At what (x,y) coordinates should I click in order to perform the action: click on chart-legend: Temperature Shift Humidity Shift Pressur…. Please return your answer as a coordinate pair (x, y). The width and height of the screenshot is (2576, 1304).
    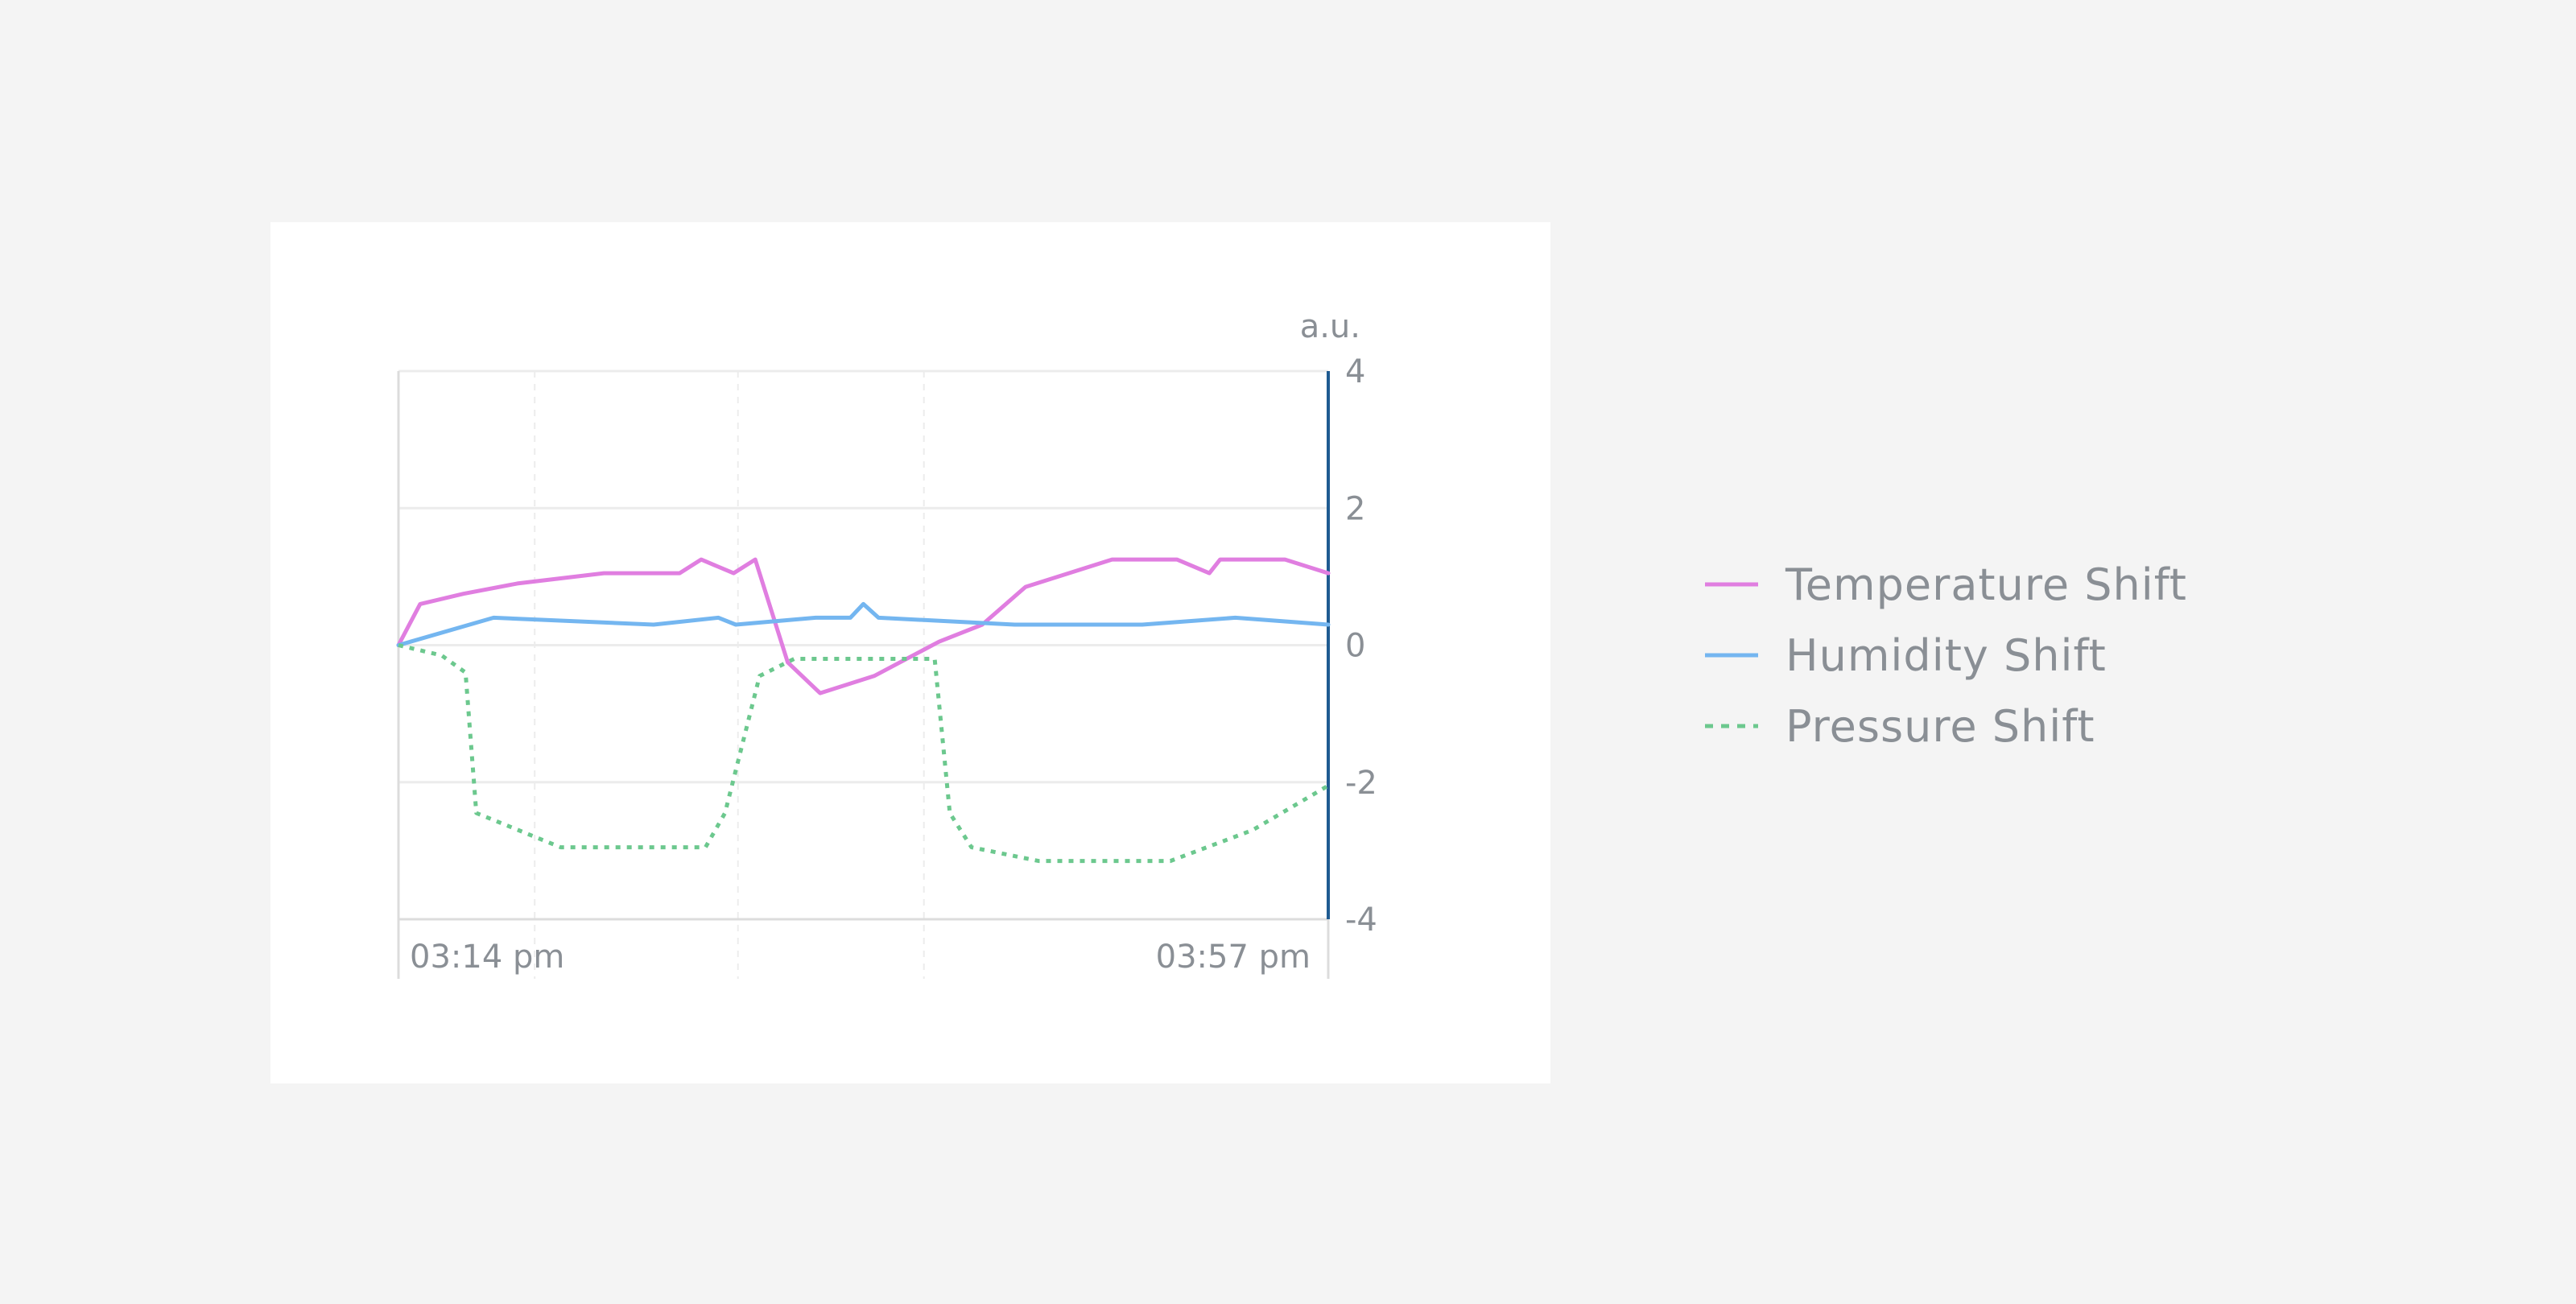
    Looking at the image, I should click on (1946, 655).